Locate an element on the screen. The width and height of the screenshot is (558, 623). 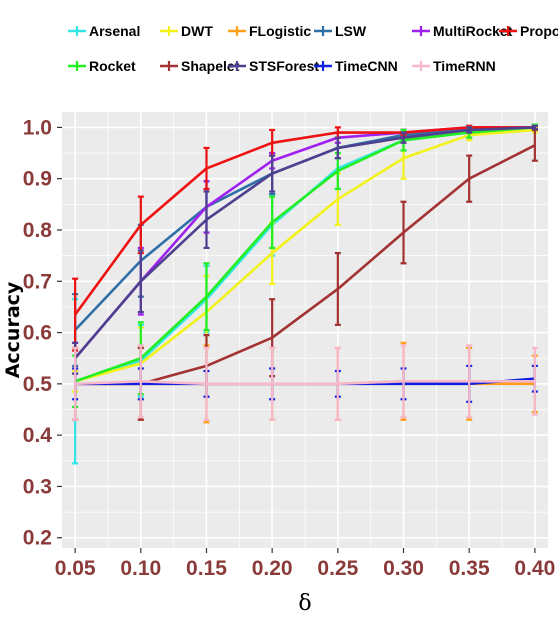
legend-item-timernn: TimeRNN is located at coordinates (454, 66).